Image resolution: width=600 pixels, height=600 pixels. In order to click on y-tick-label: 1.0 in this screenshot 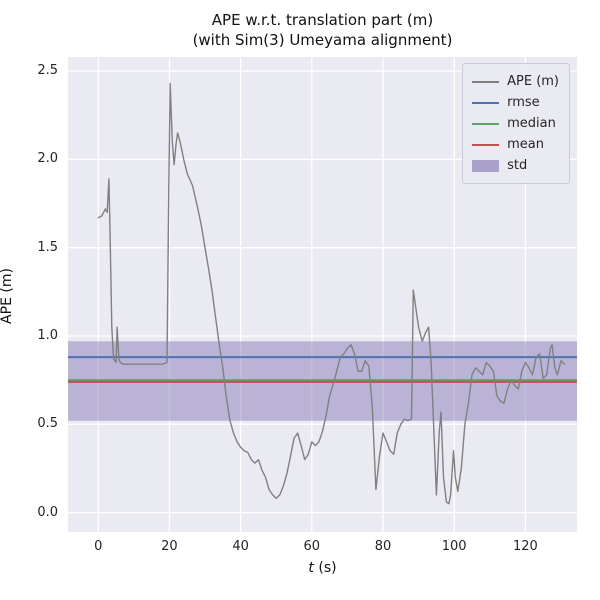, I will do `click(47, 335)`.